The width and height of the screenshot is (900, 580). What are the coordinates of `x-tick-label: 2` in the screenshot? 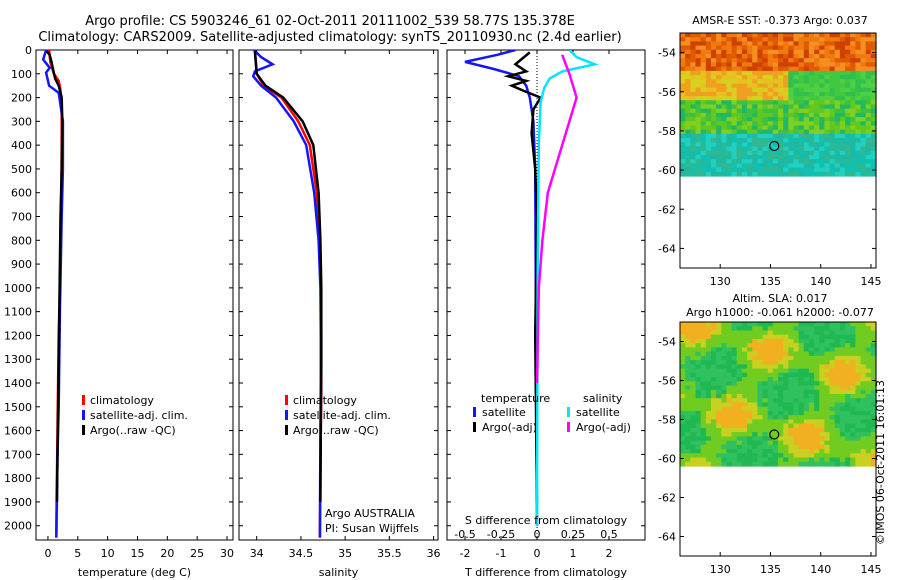 It's located at (609, 553).